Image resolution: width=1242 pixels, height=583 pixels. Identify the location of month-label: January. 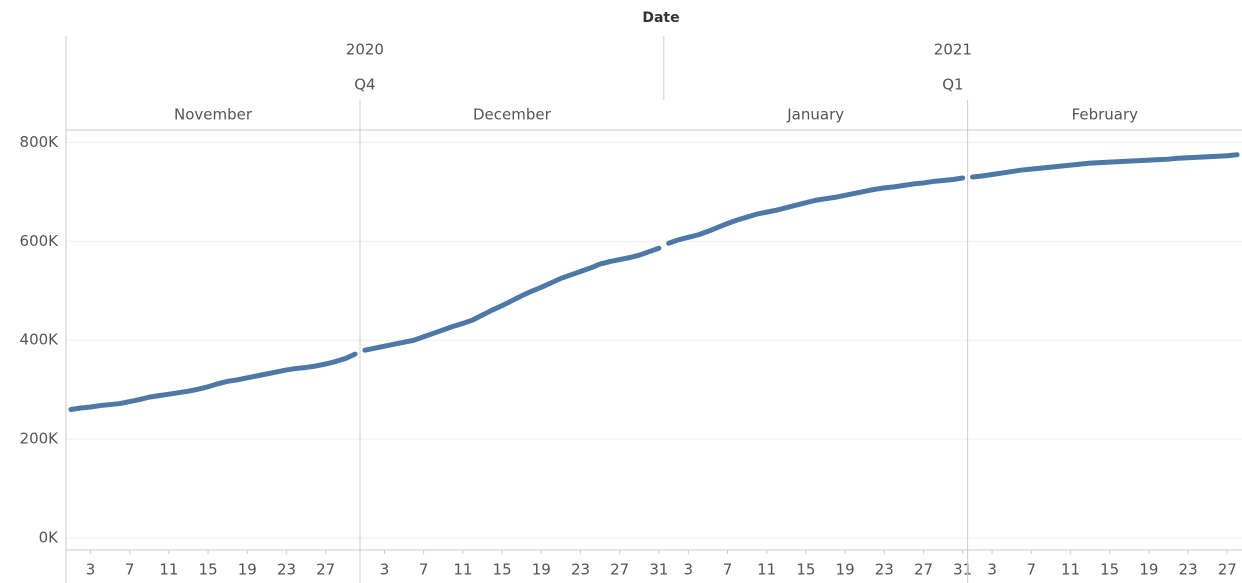
(815, 115).